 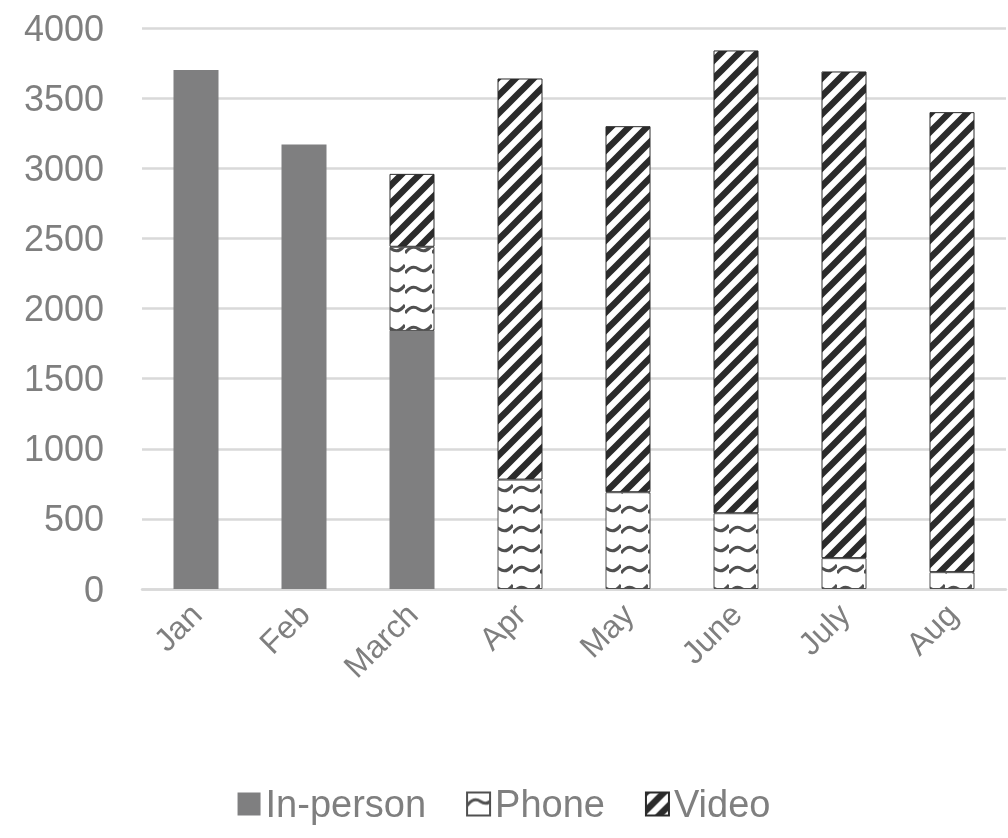 I want to click on x-tick-label: July, so click(x=824, y=629).